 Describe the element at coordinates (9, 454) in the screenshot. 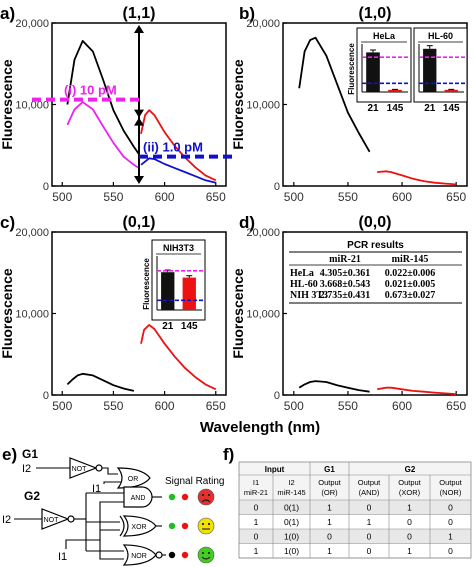

I see `panel-label: e)` at that location.